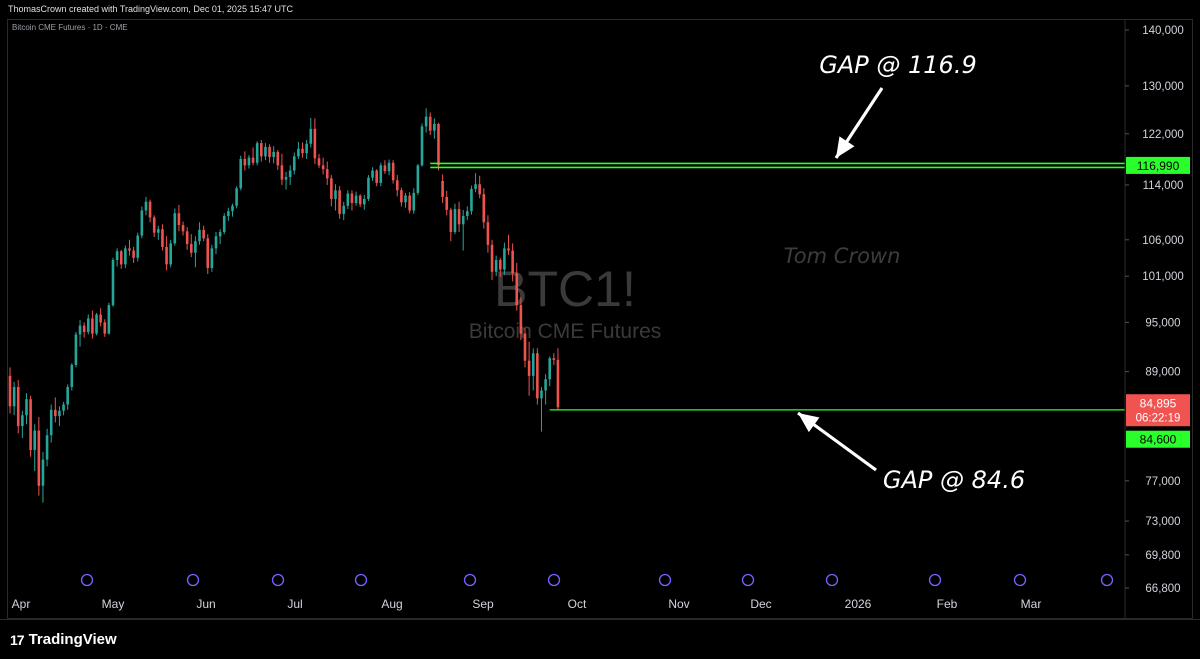  Describe the element at coordinates (70, 27) in the screenshot. I see `symbol-info: Bitcoin CME Futures · 1D · CME` at that location.